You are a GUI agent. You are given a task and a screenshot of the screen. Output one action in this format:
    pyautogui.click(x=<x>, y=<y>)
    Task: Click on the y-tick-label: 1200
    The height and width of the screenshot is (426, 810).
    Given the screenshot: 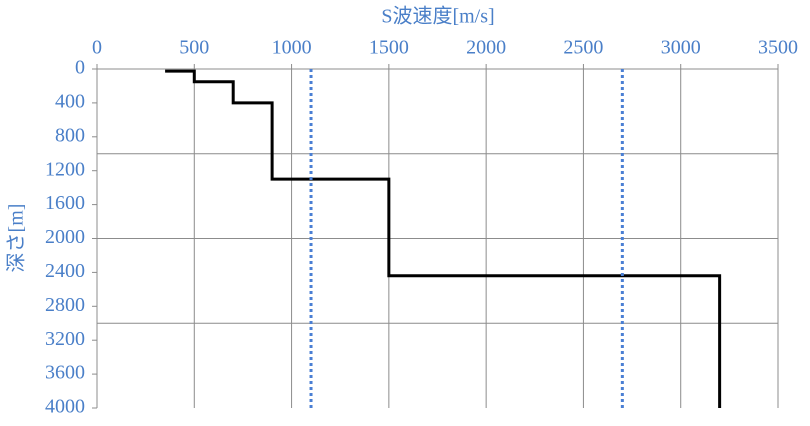 What is the action you would take?
    pyautogui.click(x=65, y=169)
    